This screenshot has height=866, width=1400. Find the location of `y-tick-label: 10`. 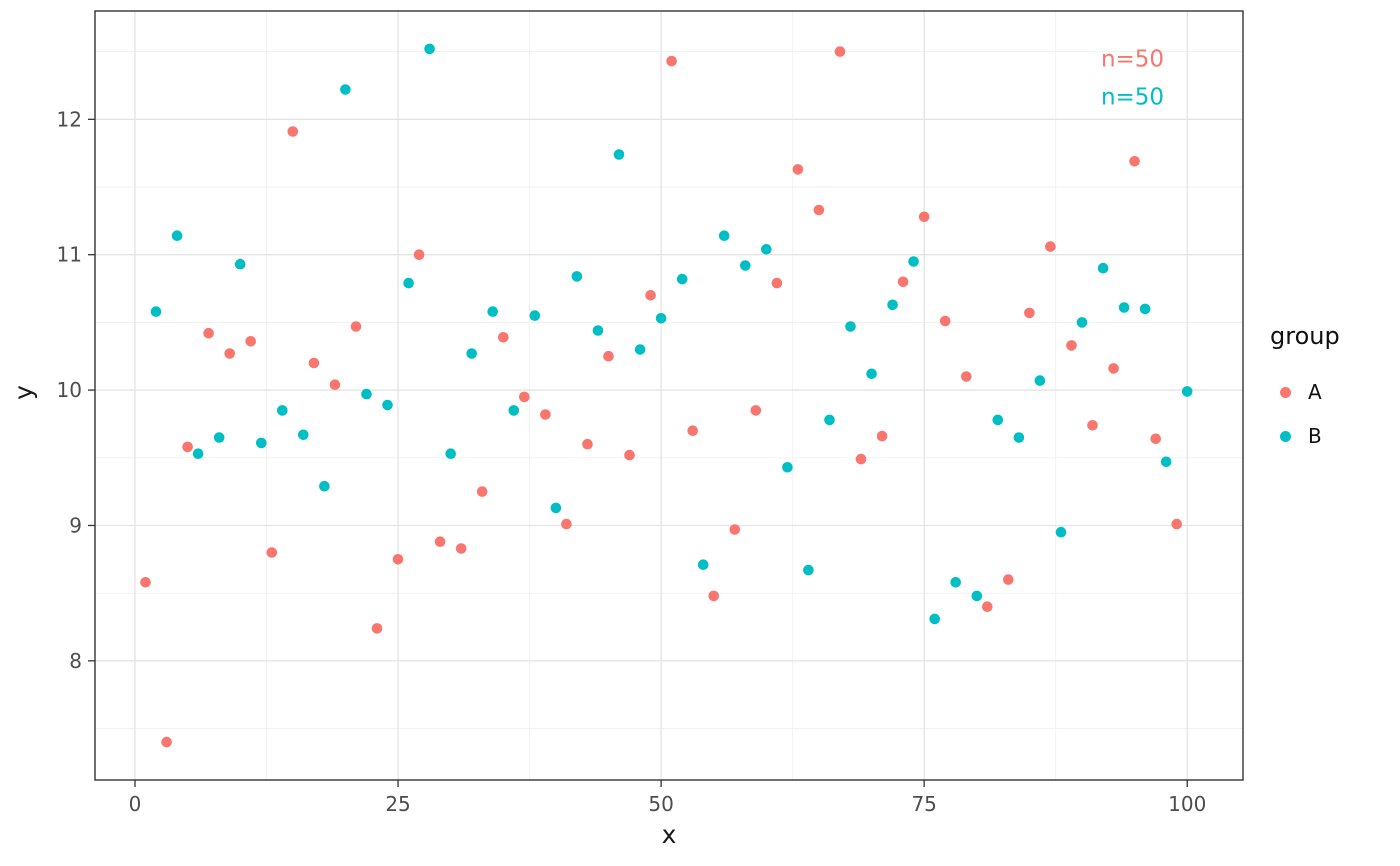

y-tick-label: 10 is located at coordinates (69, 390).